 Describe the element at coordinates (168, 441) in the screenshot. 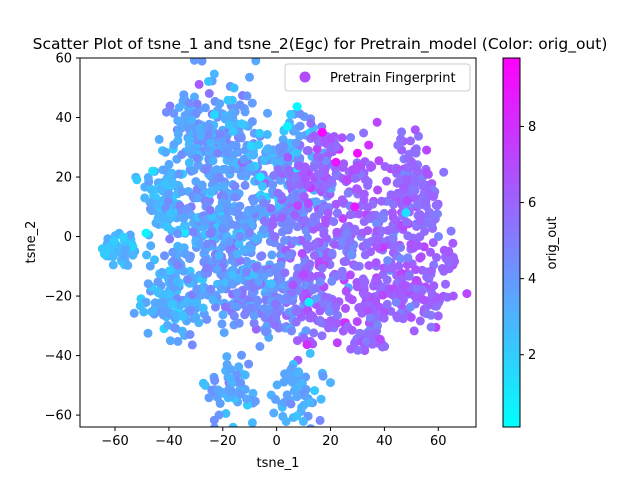

I see `x-tick-label: −40` at that location.